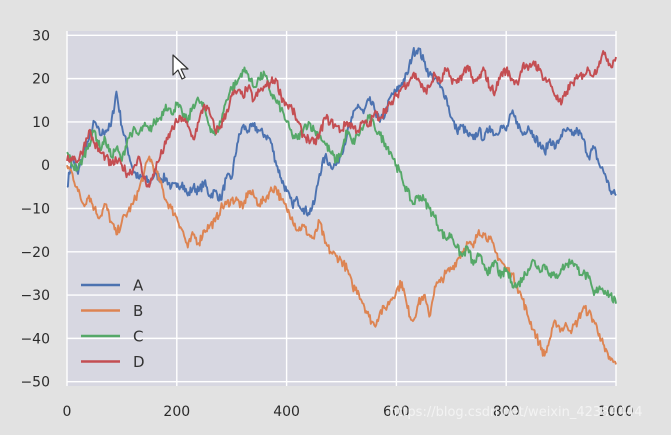  Describe the element at coordinates (41, 80) in the screenshot. I see `y-tick-label: 20` at that location.